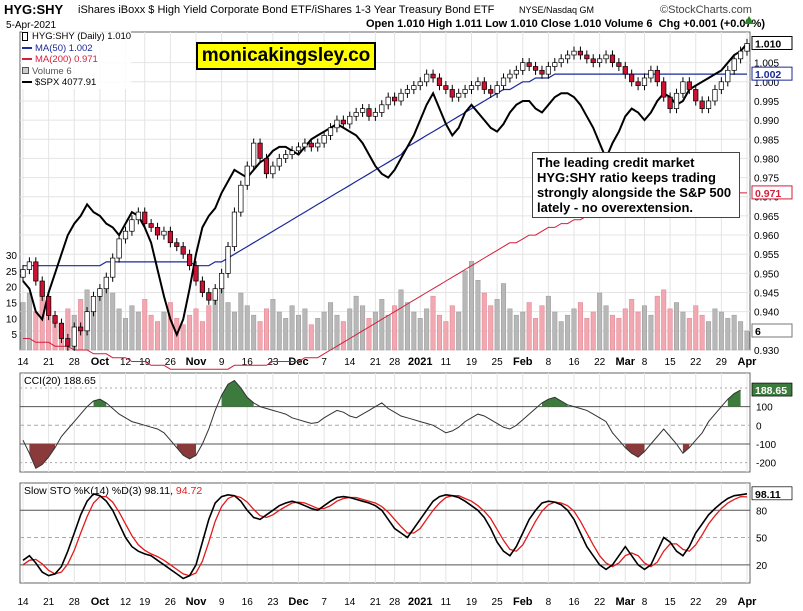  Describe the element at coordinates (557, 10) in the screenshot. I see `exchange-label: NYSE/Nasdaq GM` at that location.